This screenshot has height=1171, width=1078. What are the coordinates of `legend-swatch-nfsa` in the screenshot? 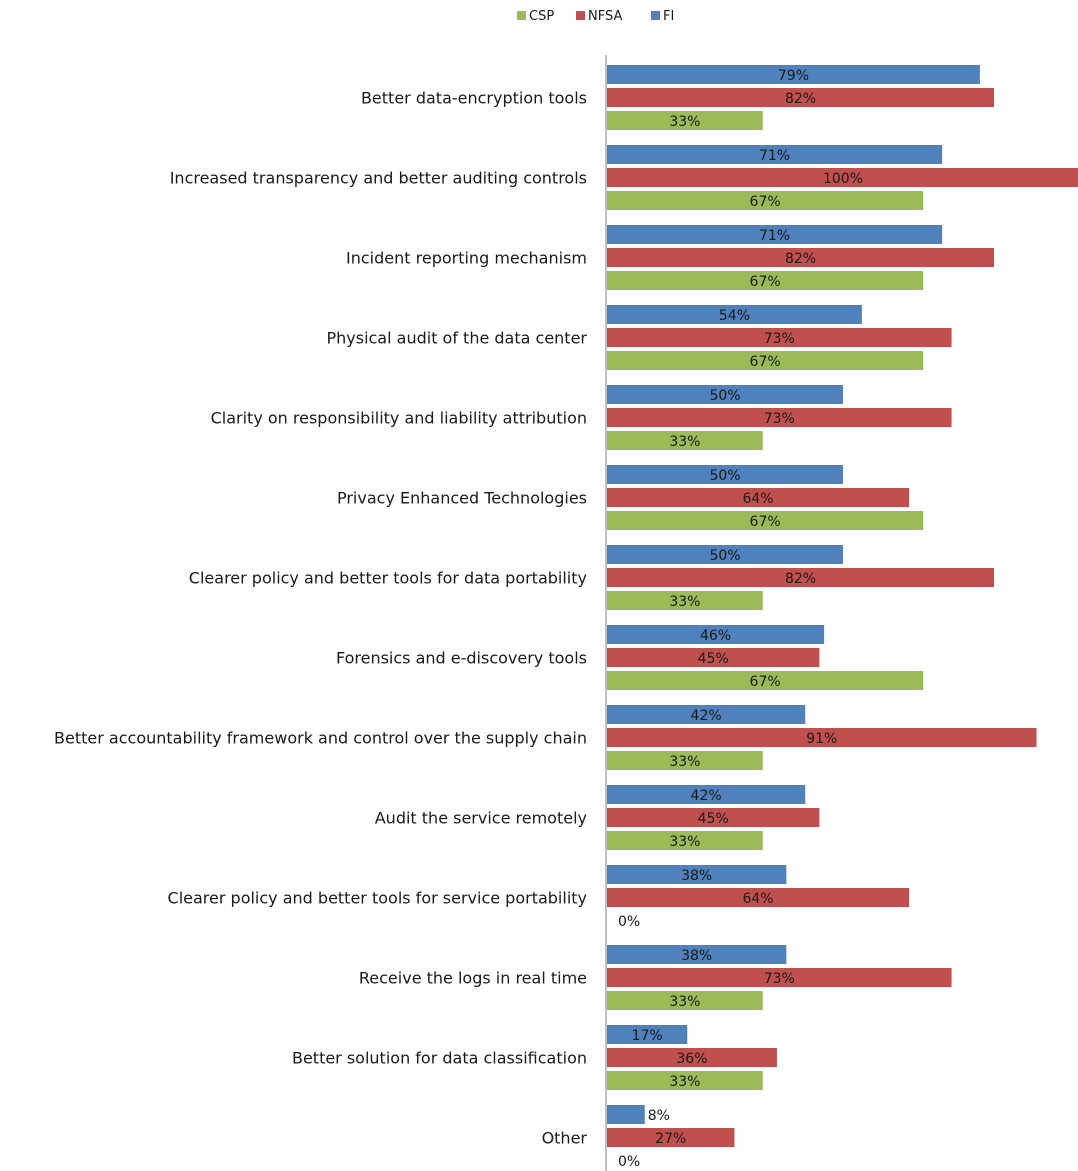 It's located at (580, 15).